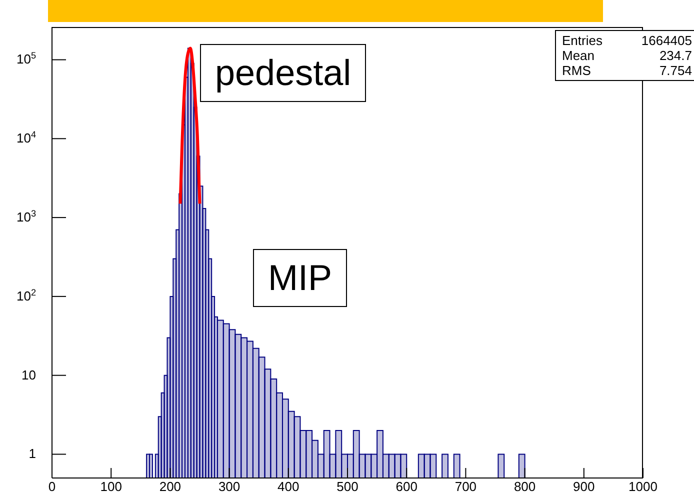 The width and height of the screenshot is (694, 497). What do you see at coordinates (111, 486) in the screenshot?
I see `x-tick-label: 100` at bounding box center [111, 486].